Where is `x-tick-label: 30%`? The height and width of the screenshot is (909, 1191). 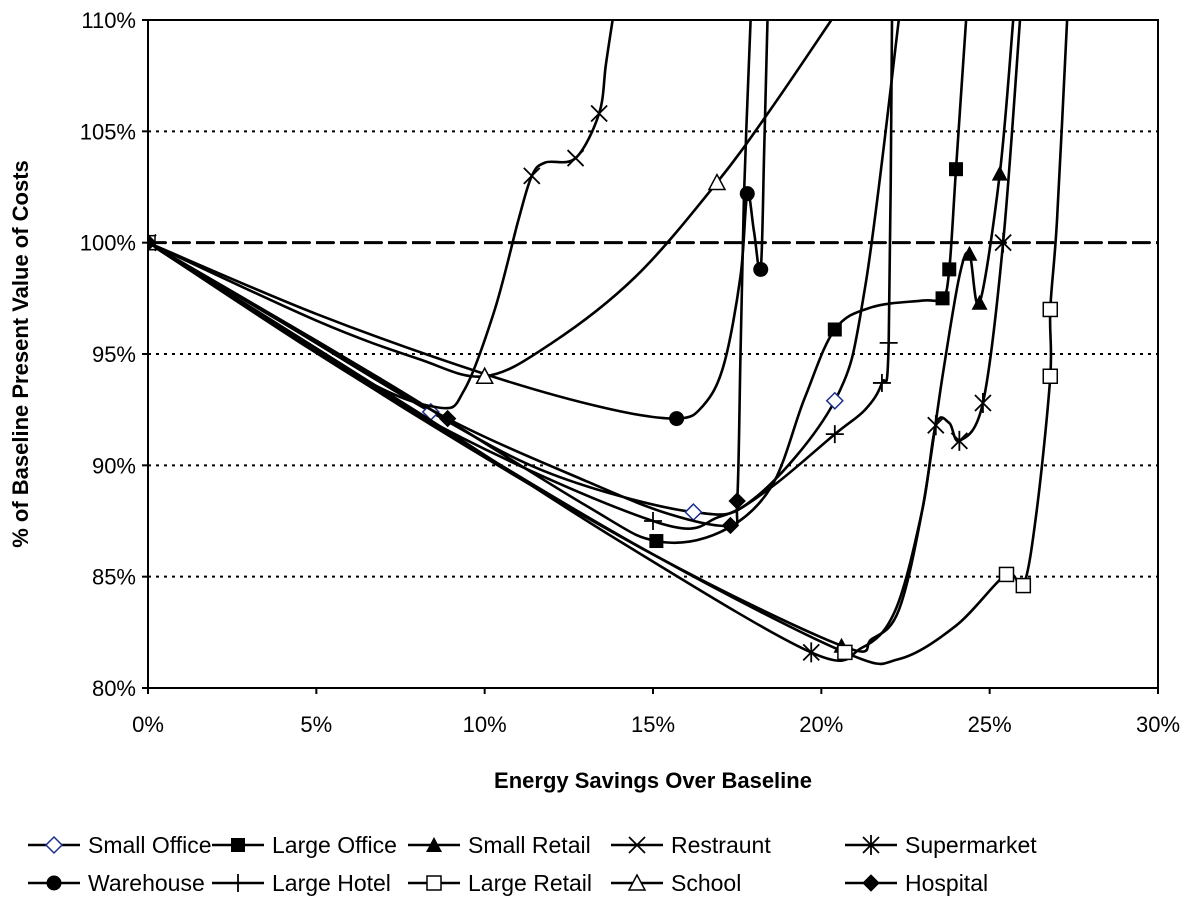
x-tick-label: 30% is located at coordinates (1158, 724).